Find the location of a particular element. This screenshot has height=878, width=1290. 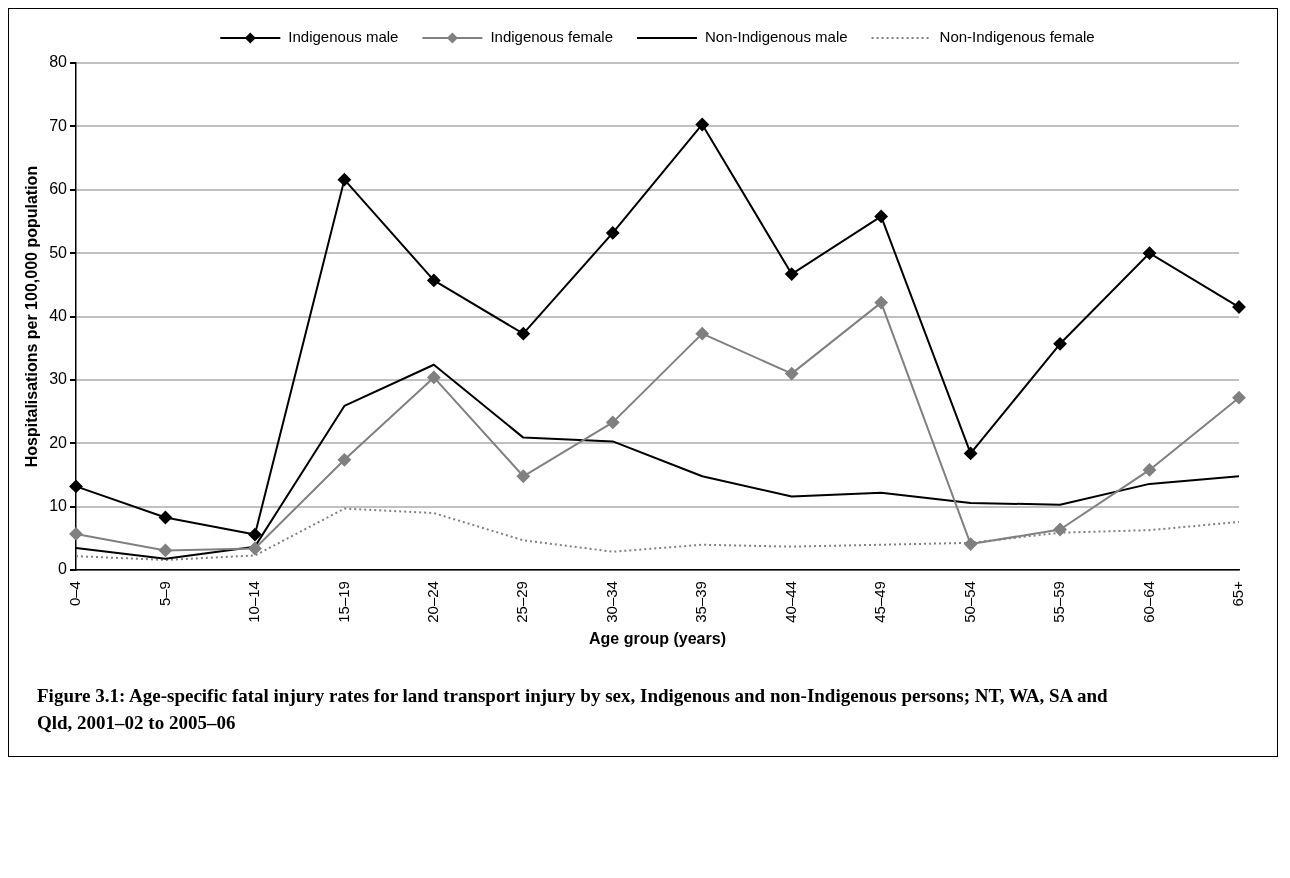

y-tick-label: 70 is located at coordinates (58, 125).